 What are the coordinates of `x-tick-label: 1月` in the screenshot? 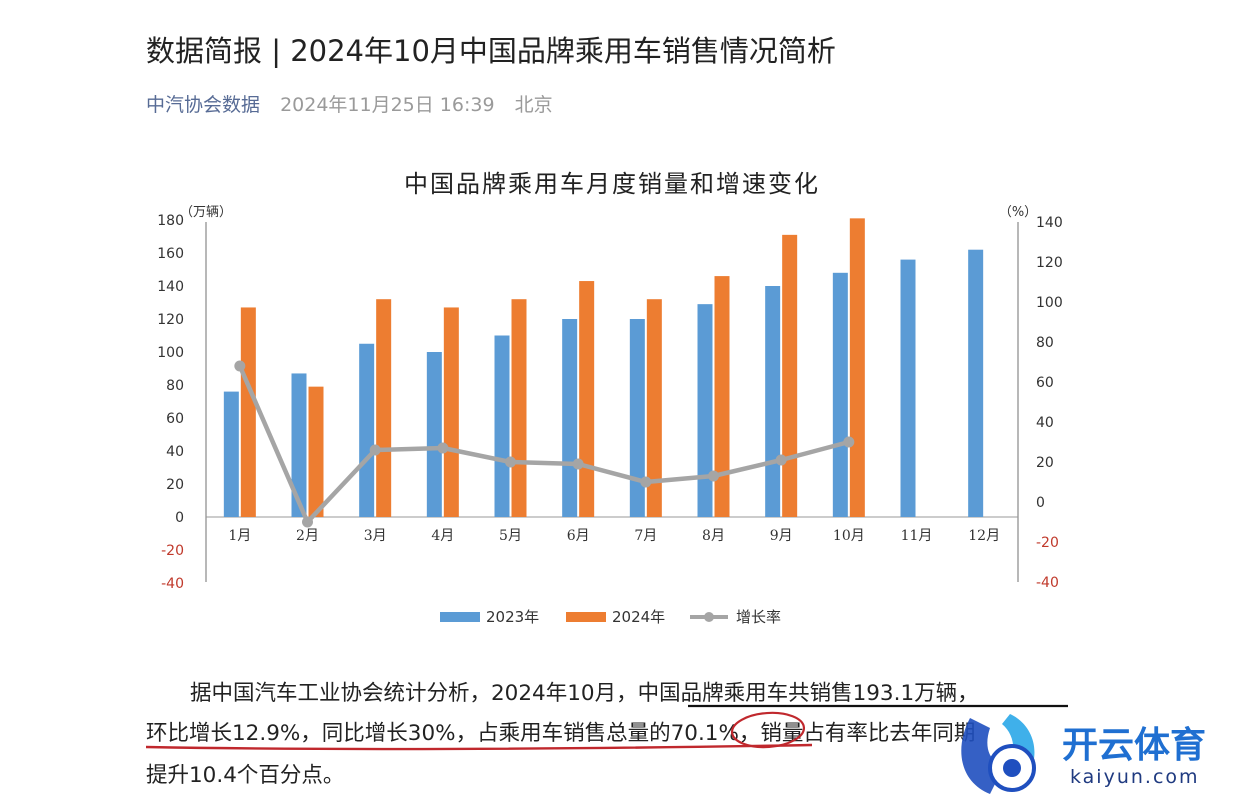 It's located at (239, 536).